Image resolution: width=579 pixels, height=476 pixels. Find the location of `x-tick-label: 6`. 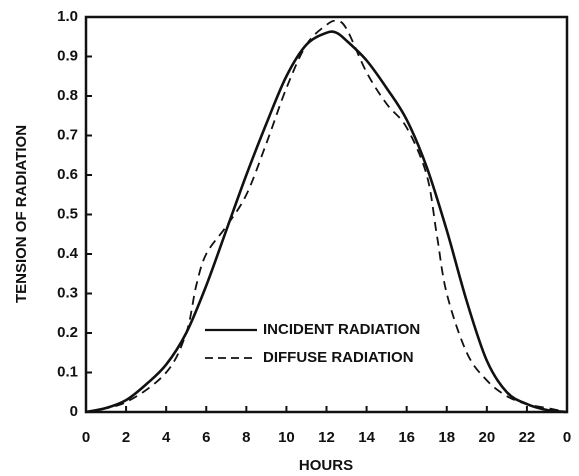

x-tick-label: 6 is located at coordinates (206, 437).